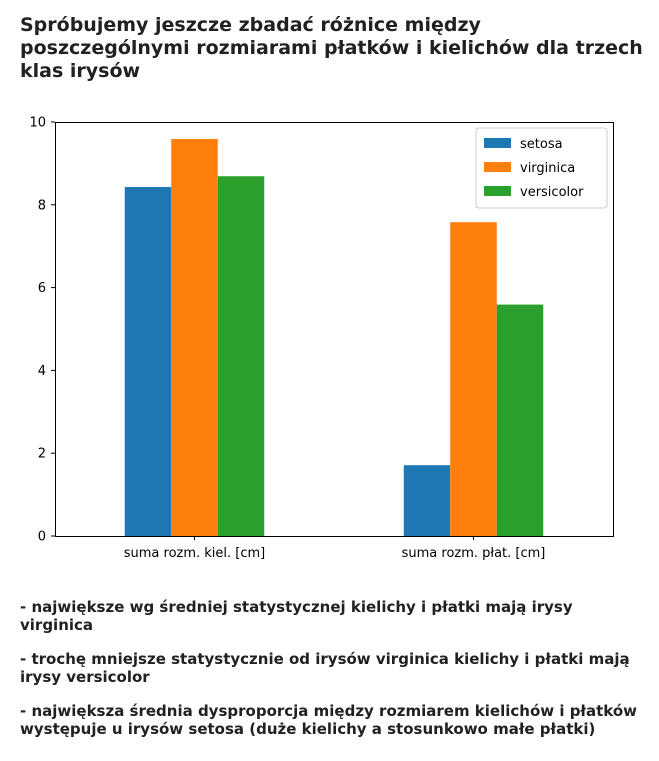  I want to click on y-tick-label: 4, so click(42, 371).